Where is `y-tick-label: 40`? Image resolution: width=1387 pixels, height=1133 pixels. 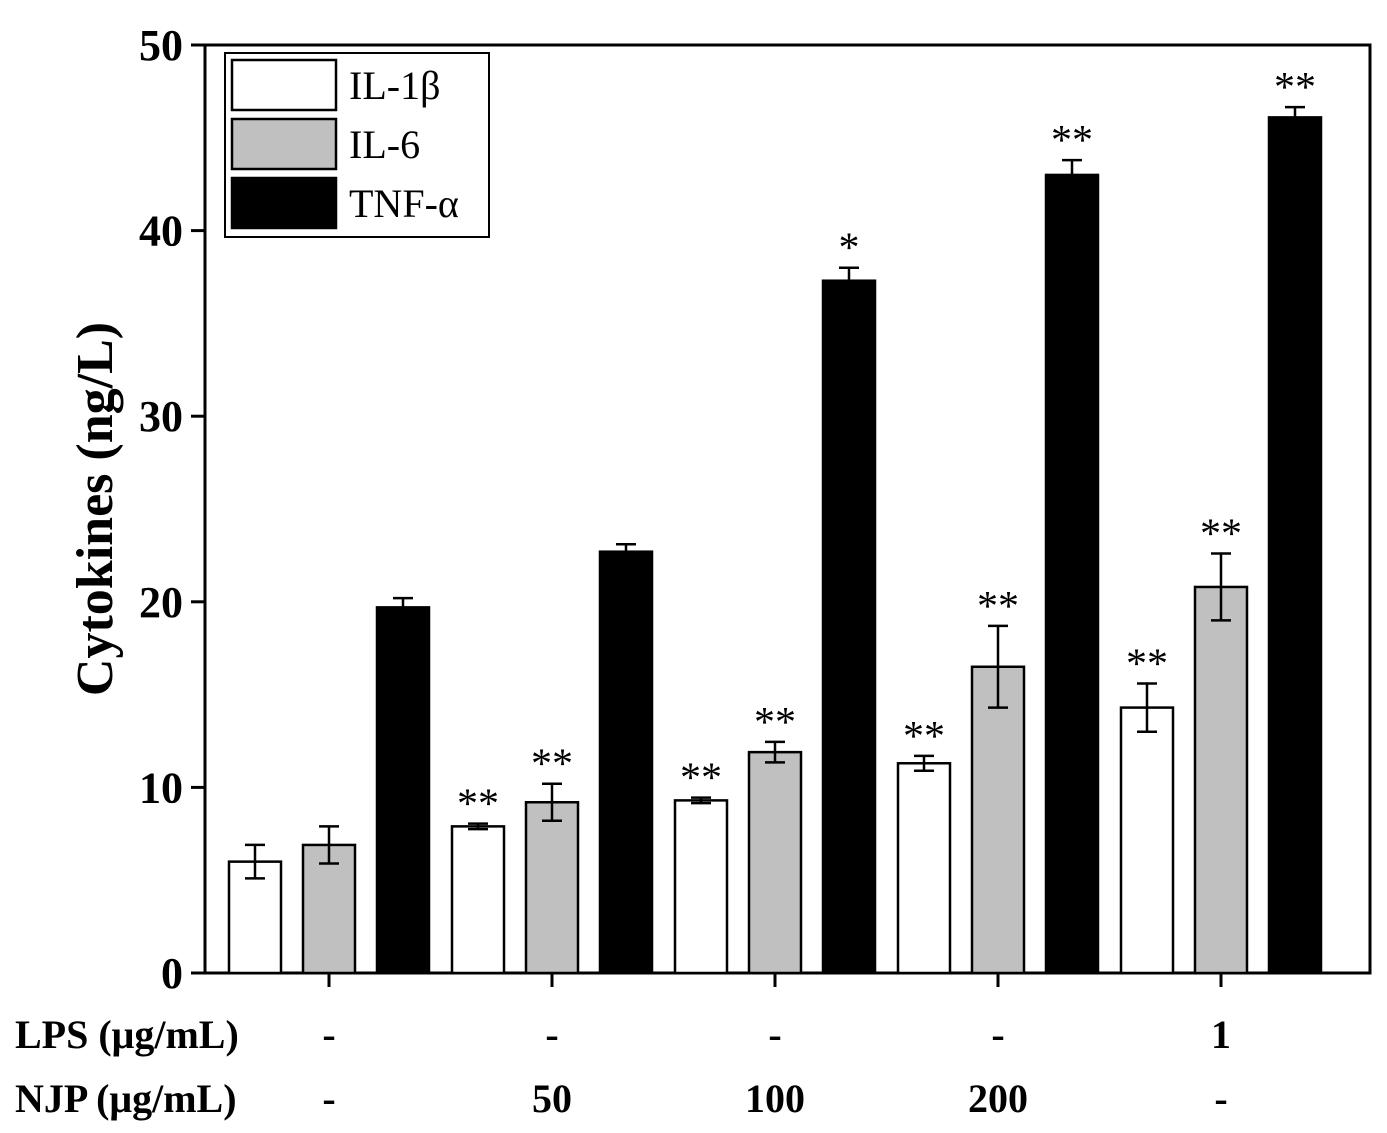 y-tick-label: 40 is located at coordinates (161, 231).